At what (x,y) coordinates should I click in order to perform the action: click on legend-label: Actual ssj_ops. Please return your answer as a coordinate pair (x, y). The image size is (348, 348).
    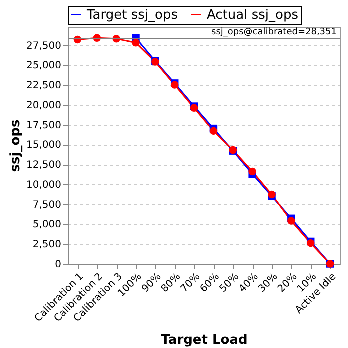
    Looking at the image, I should click on (253, 15).